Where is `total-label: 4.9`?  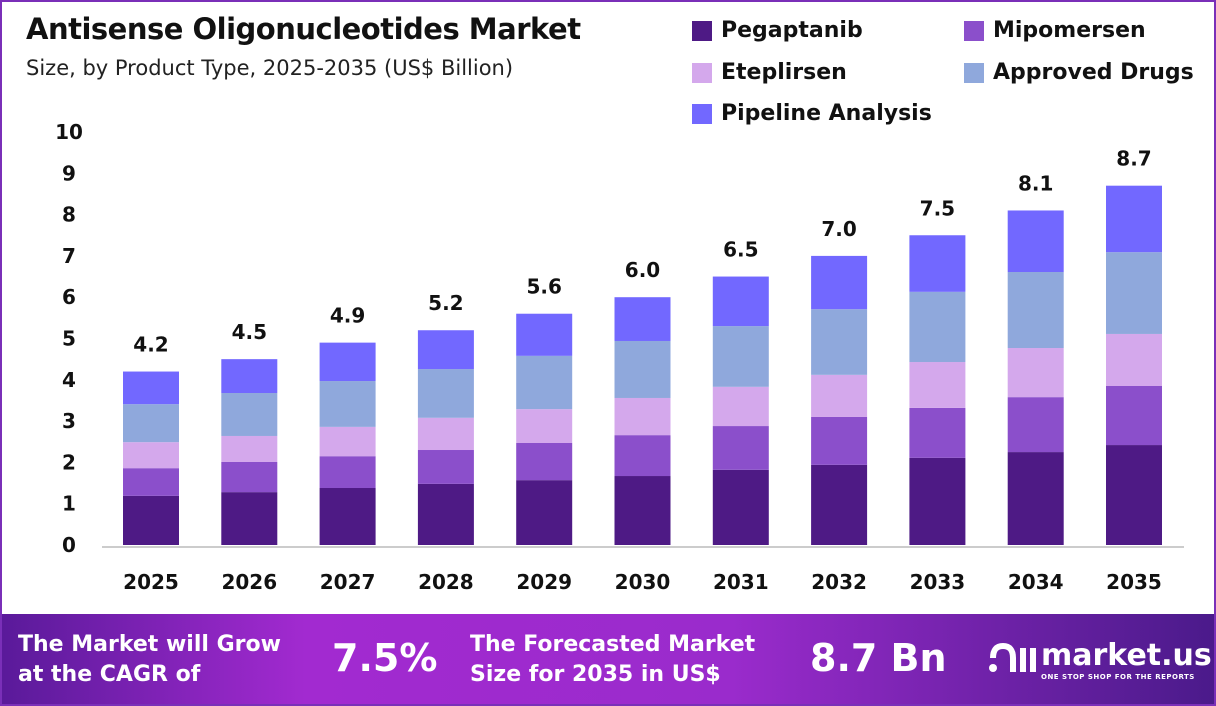
total-label: 4.9 is located at coordinates (347, 316).